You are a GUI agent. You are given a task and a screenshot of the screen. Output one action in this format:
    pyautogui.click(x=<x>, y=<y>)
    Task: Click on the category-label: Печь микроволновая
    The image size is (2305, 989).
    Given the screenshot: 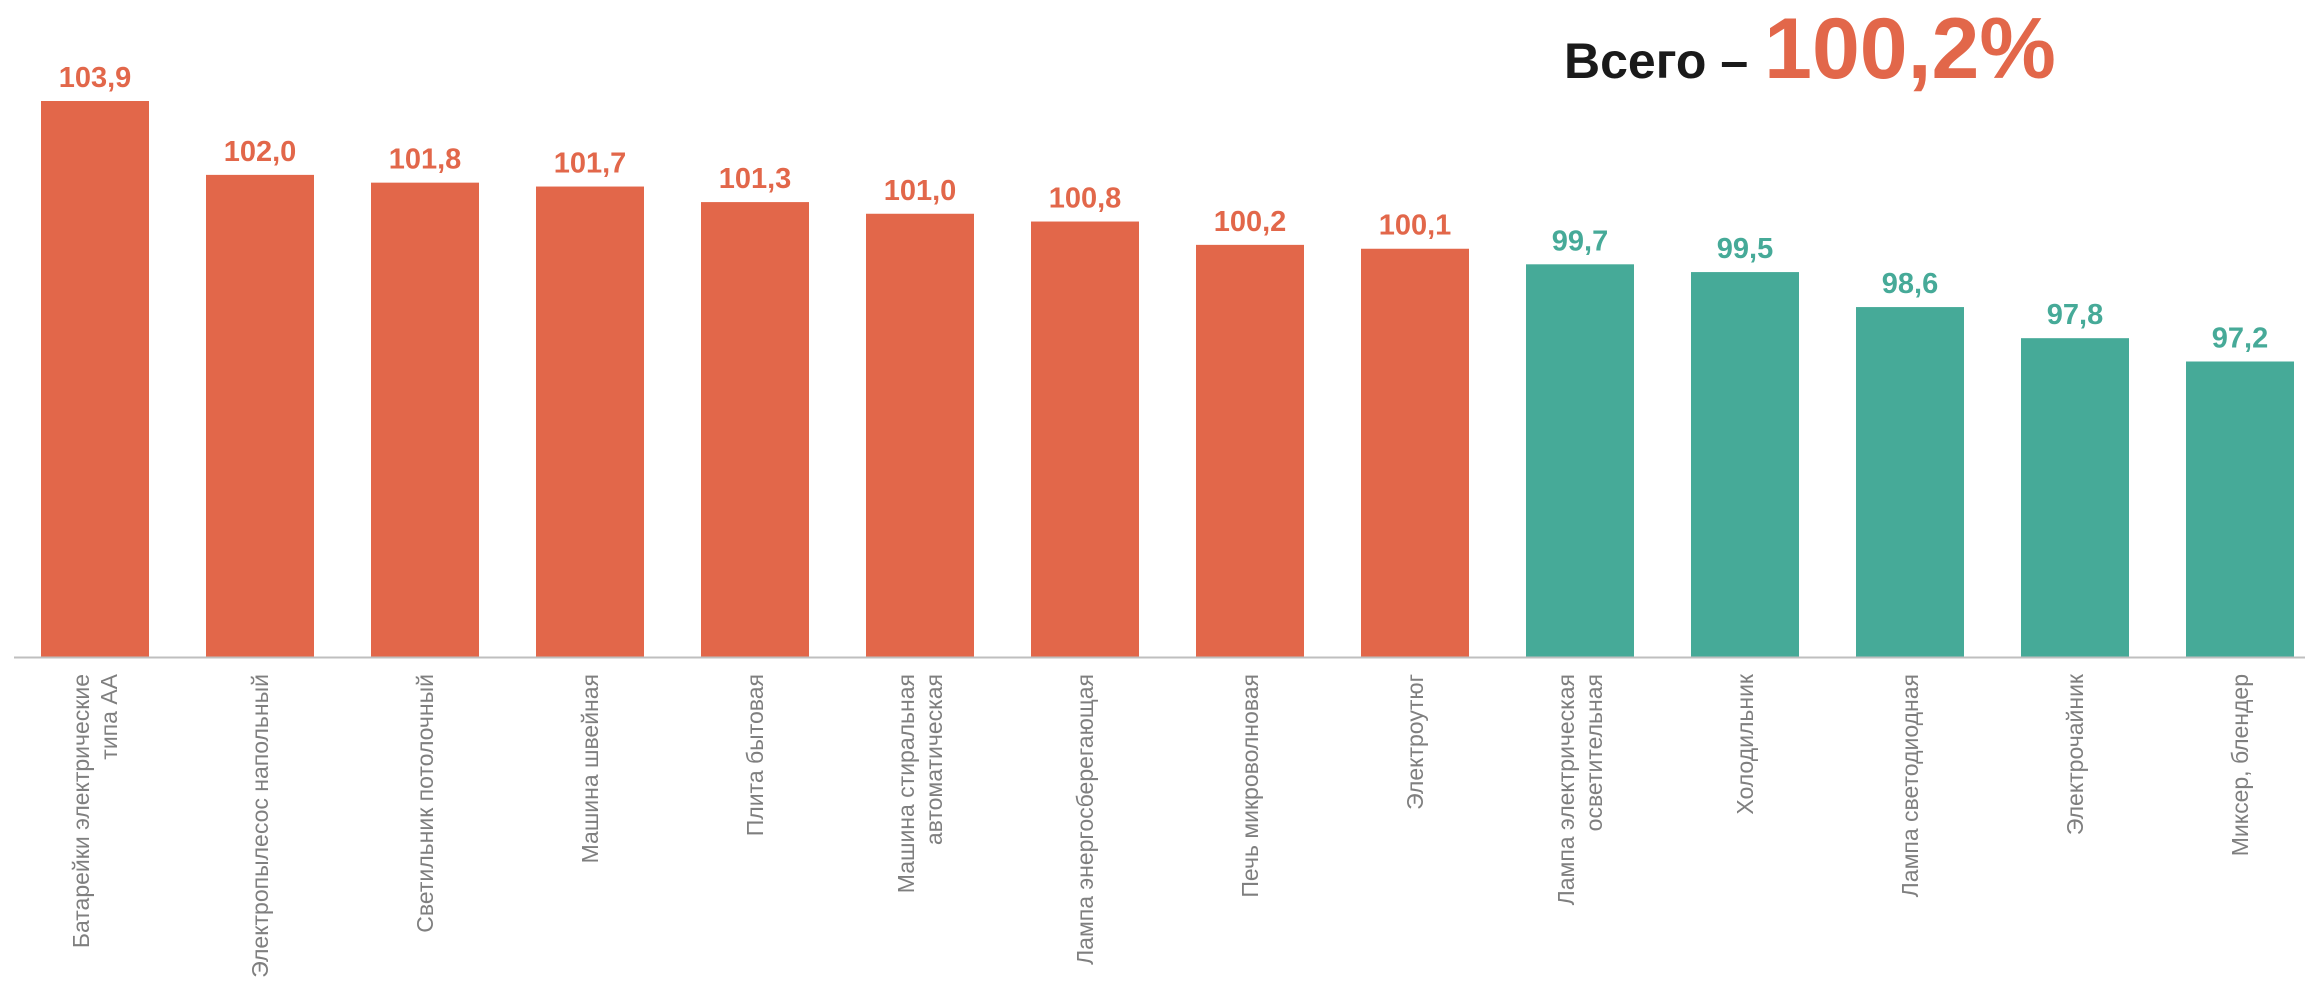 What is the action you would take?
    pyautogui.click(x=1250, y=786)
    